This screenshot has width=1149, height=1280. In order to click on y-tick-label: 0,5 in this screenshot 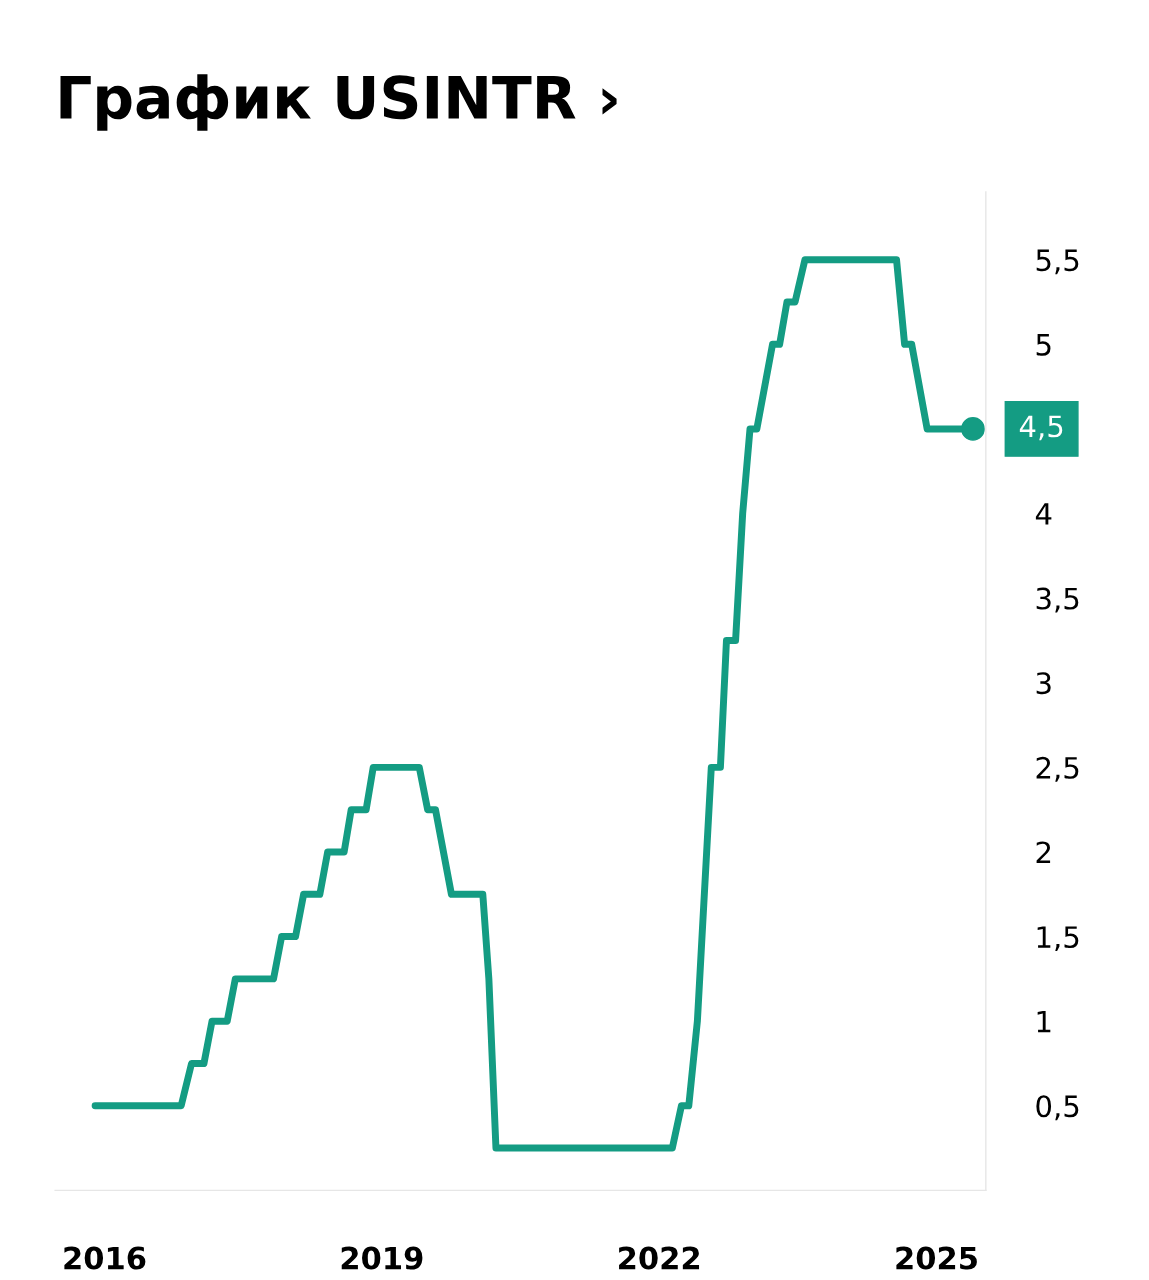, I will do `click(1057, 1108)`.